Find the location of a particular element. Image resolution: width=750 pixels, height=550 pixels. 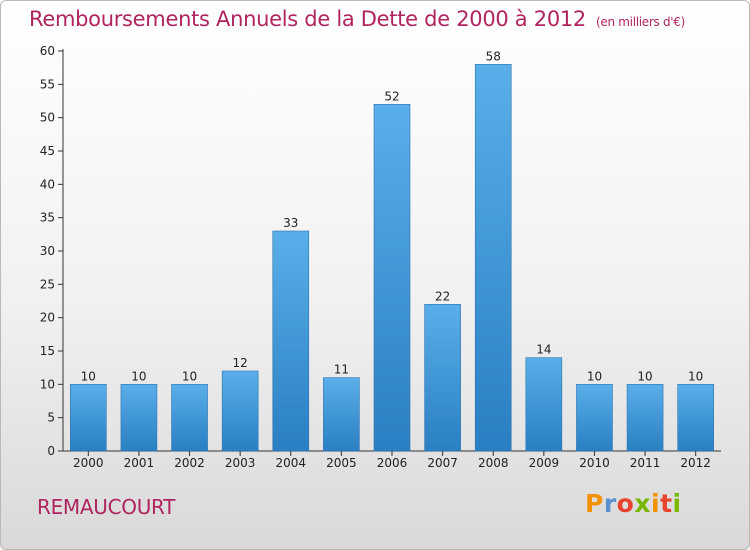

data-label: 14 is located at coordinates (543, 350).